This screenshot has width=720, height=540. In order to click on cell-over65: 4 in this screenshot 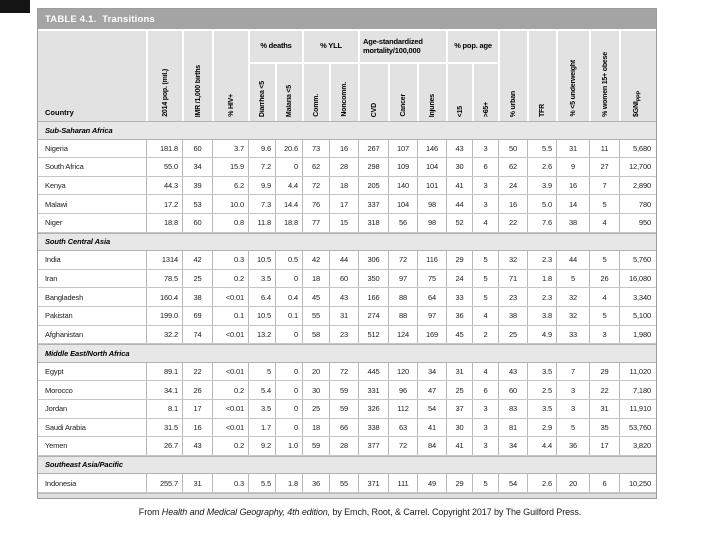, I will do `click(485, 315)`.